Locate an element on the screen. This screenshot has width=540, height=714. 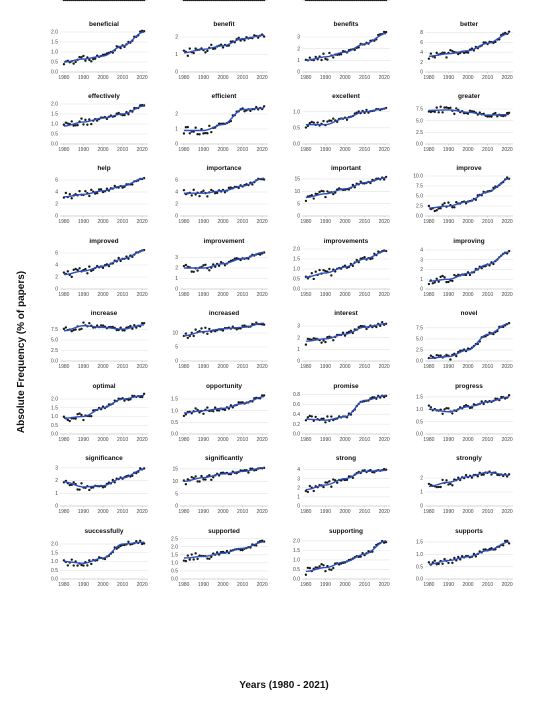
panel-title: increase is located at coordinates (104, 313).